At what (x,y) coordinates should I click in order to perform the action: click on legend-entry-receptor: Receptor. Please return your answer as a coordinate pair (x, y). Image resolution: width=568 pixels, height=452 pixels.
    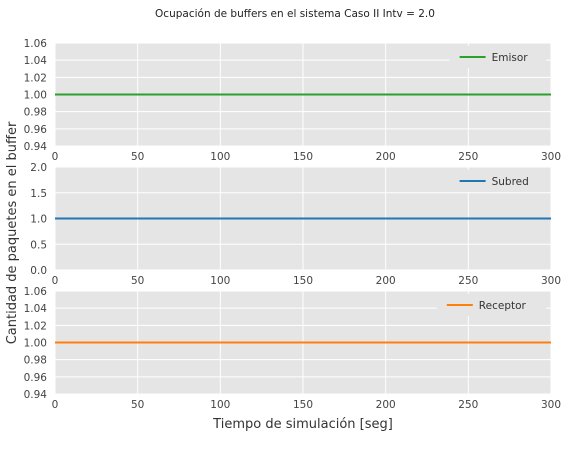
    Looking at the image, I should click on (503, 306).